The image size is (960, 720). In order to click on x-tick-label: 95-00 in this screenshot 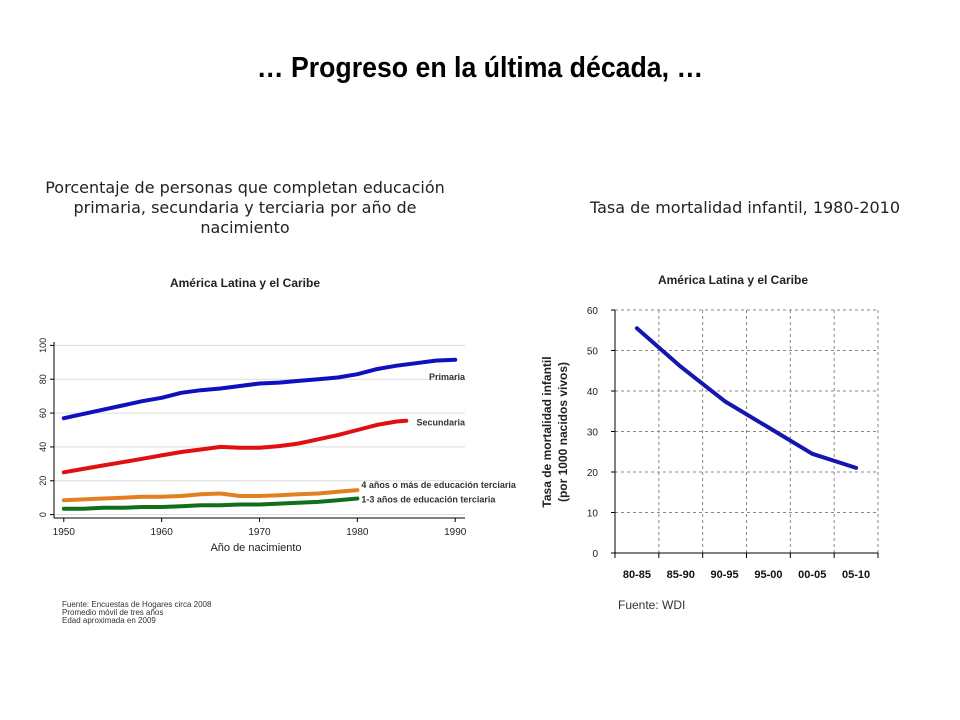, I will do `click(768, 575)`.